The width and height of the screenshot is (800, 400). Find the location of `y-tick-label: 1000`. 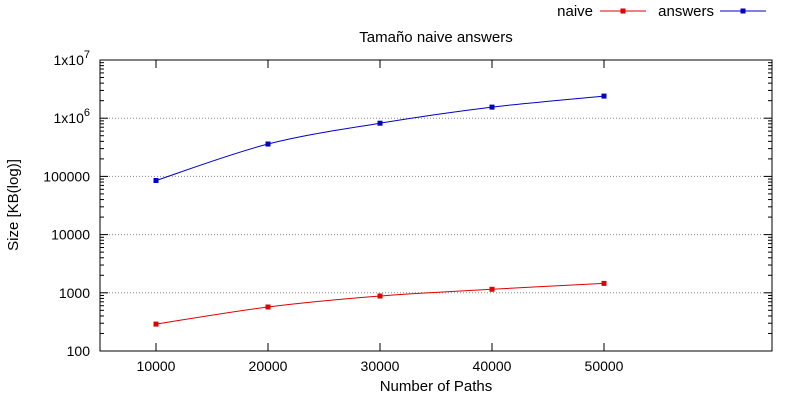

y-tick-label: 1000 is located at coordinates (74, 293).